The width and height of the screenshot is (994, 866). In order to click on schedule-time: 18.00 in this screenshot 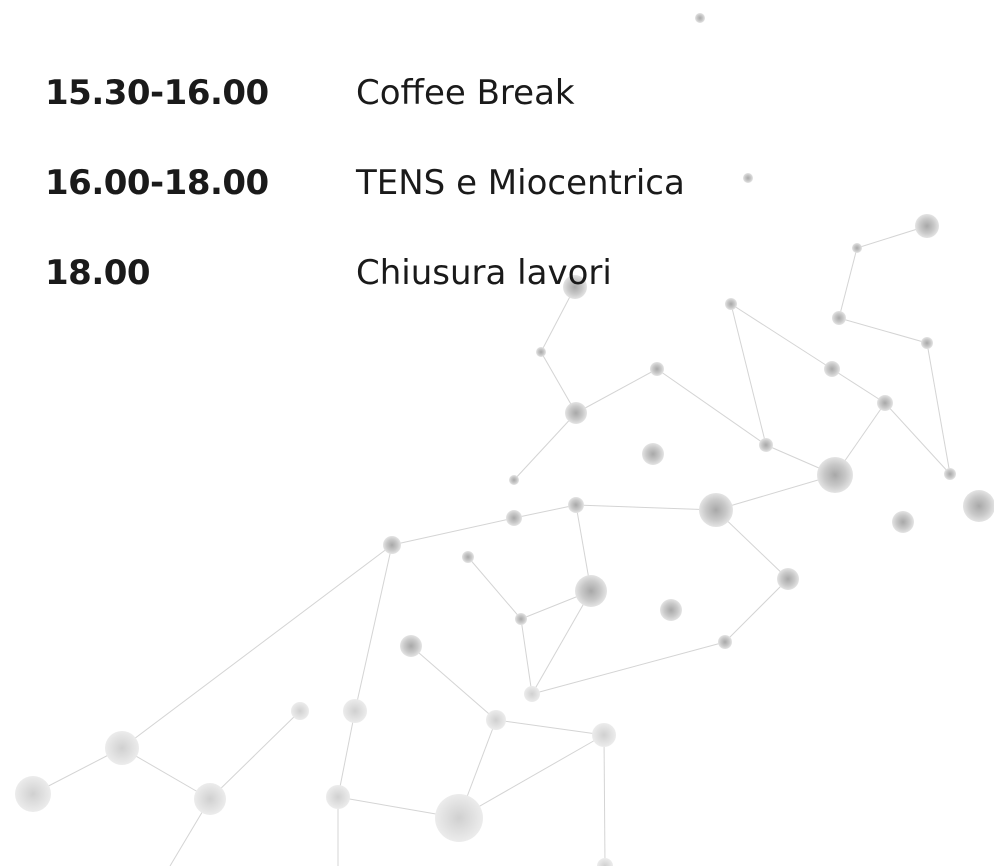, I will do `click(98, 273)`.